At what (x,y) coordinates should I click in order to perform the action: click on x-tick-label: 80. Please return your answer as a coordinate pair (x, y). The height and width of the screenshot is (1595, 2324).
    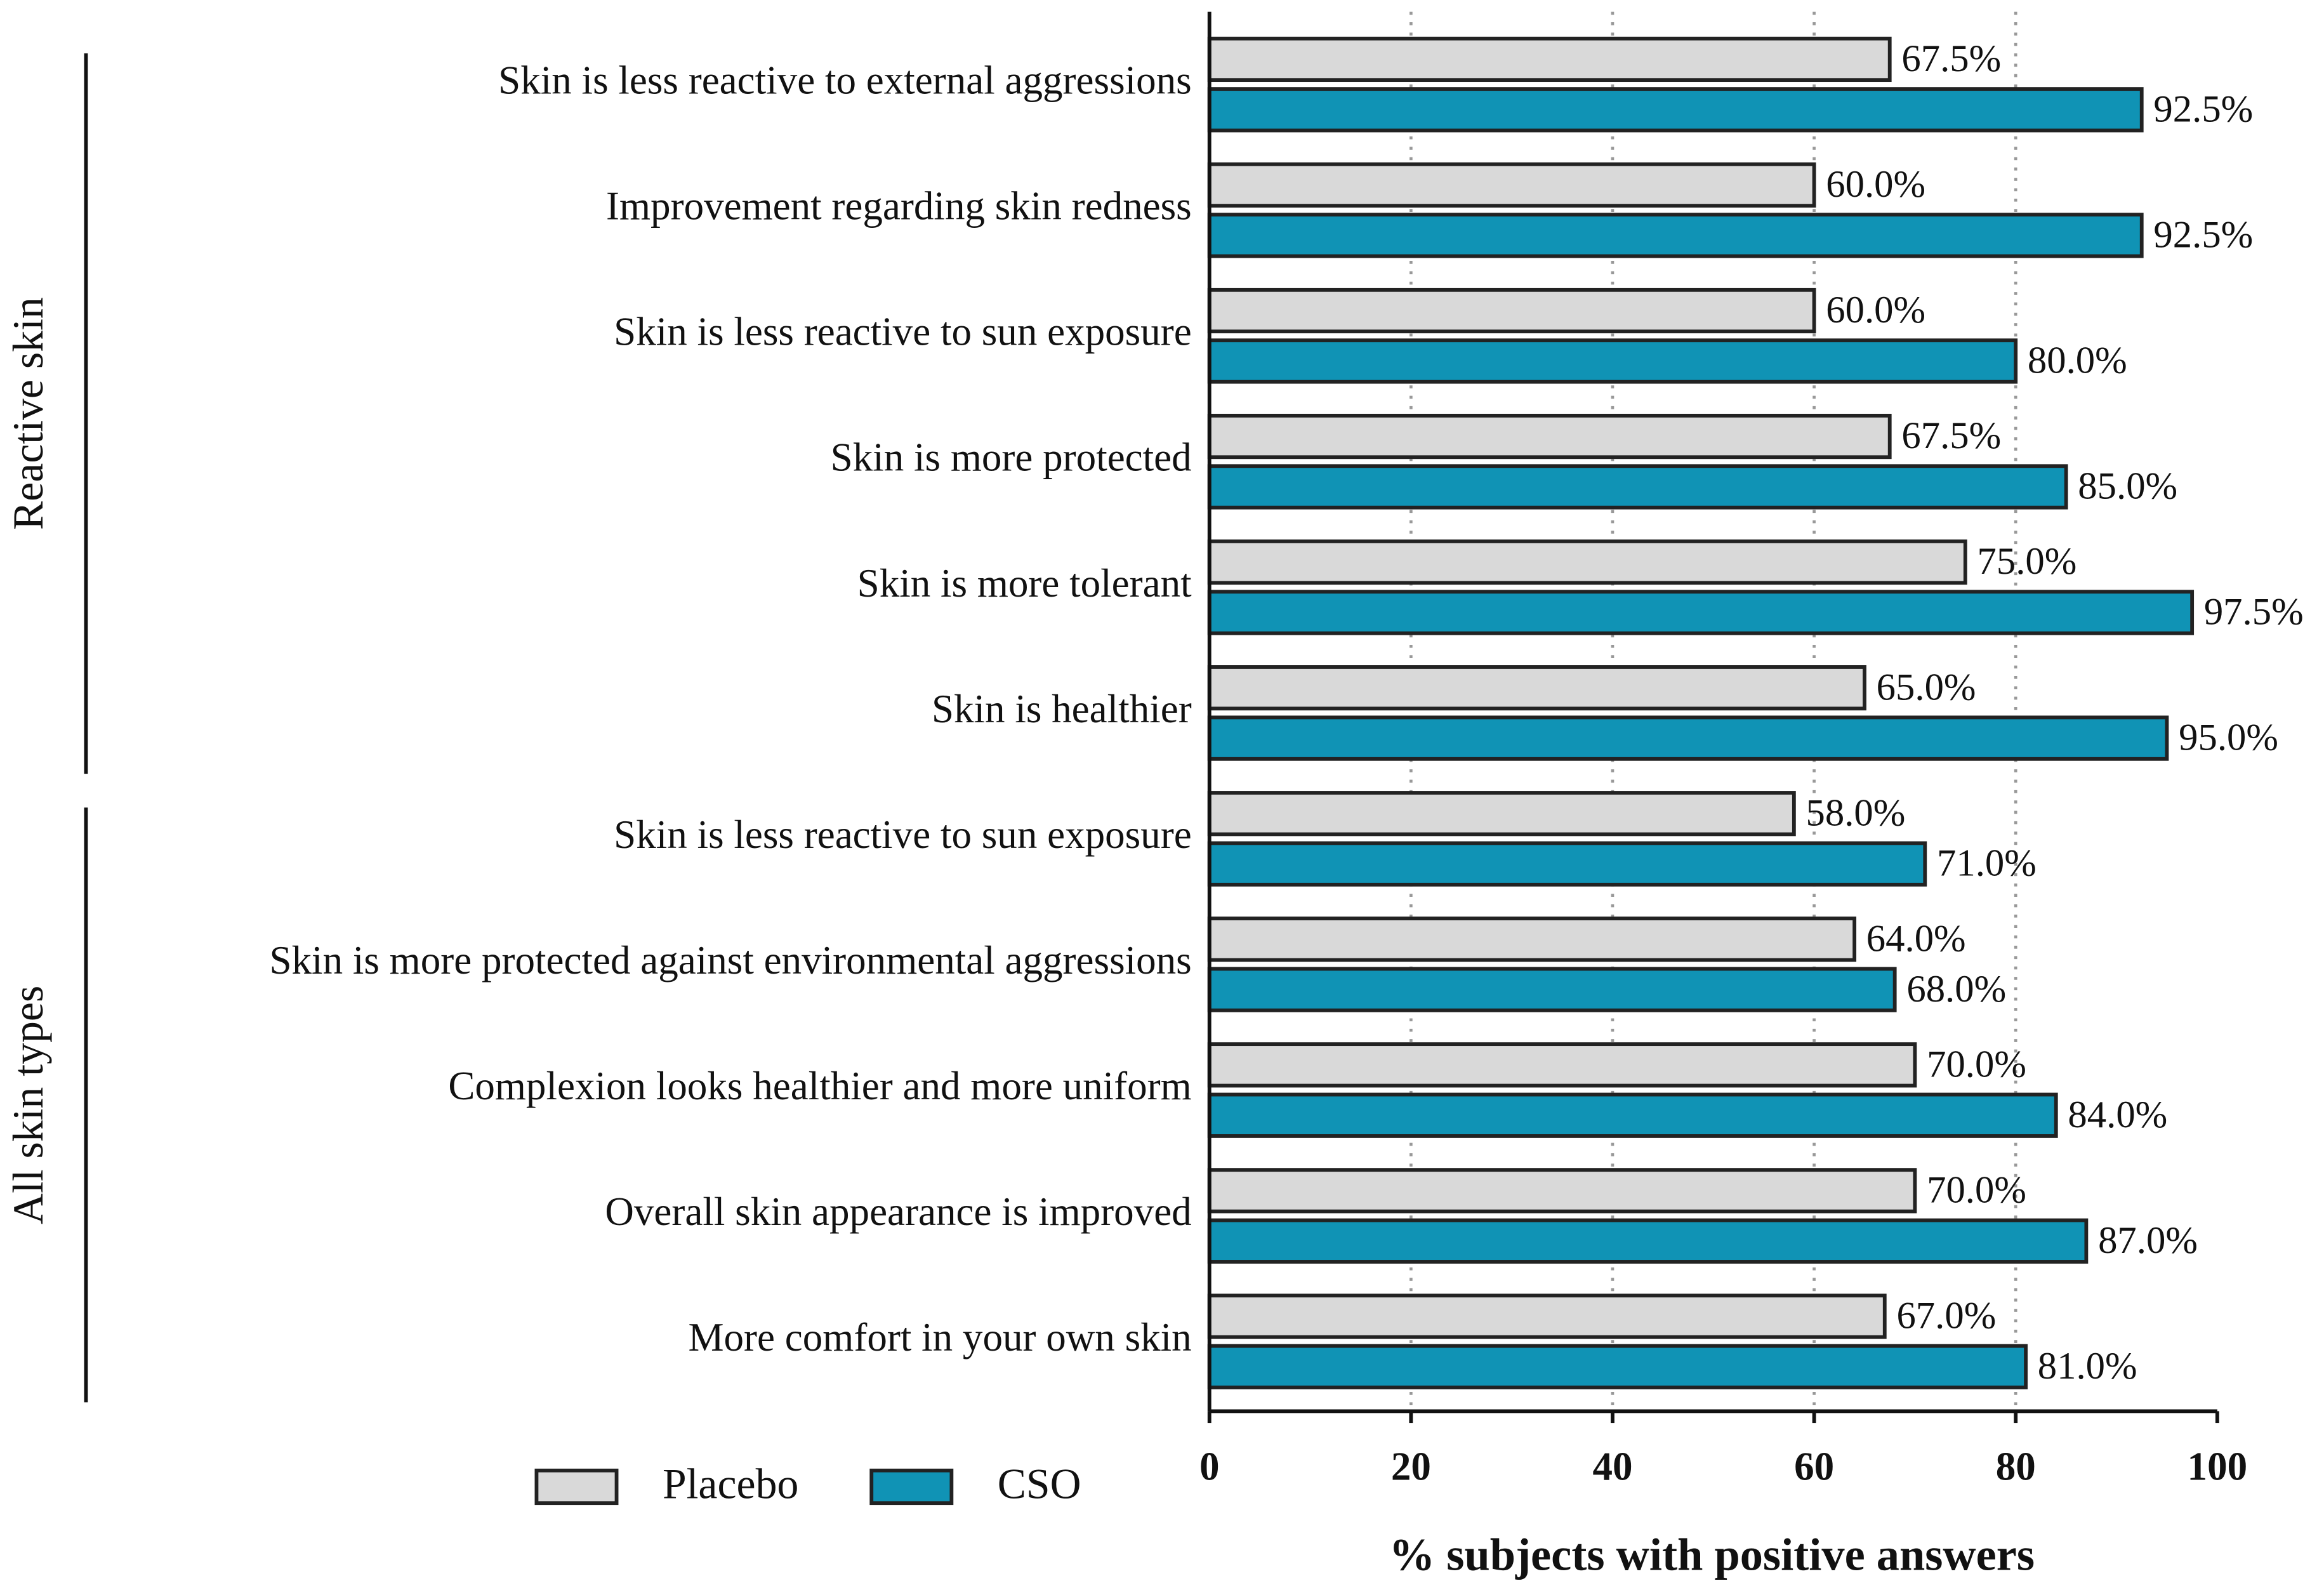
    Looking at the image, I should click on (2016, 1466).